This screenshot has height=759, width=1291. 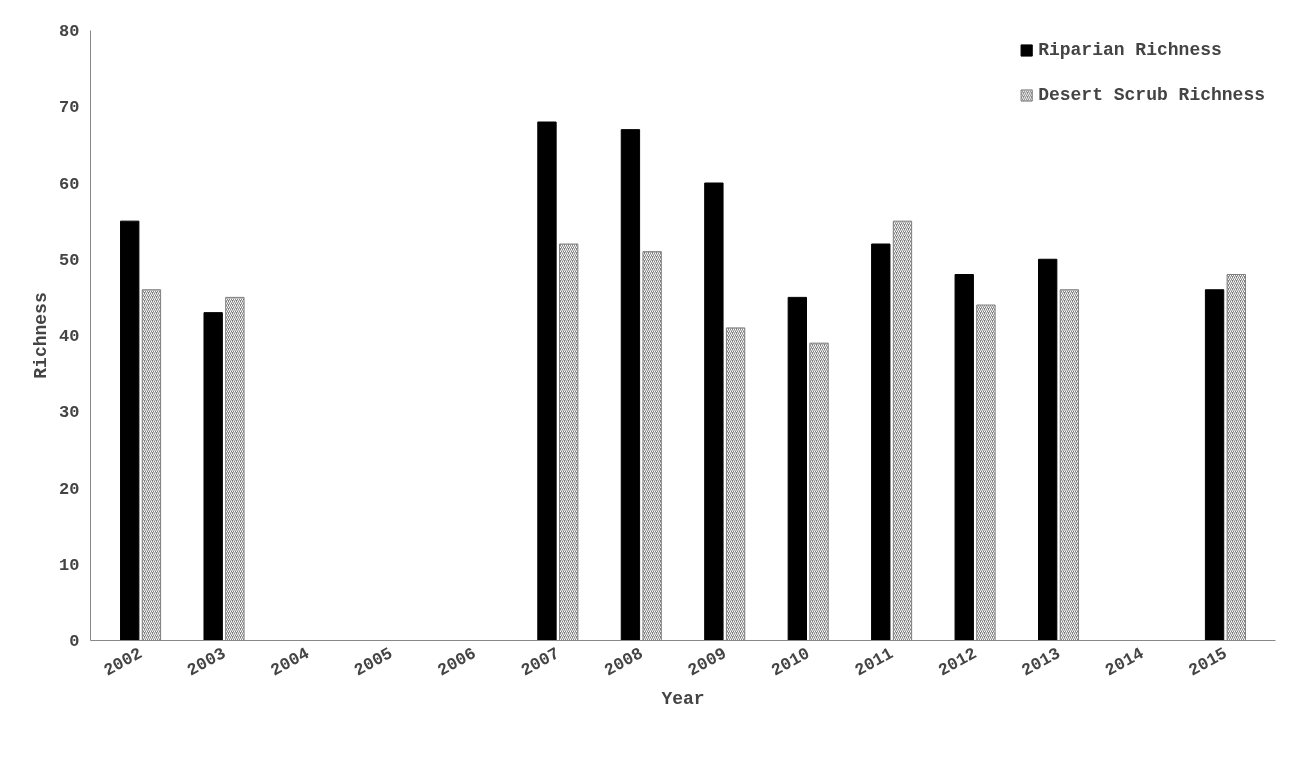 I want to click on y-tick-label: 30, so click(x=69, y=413).